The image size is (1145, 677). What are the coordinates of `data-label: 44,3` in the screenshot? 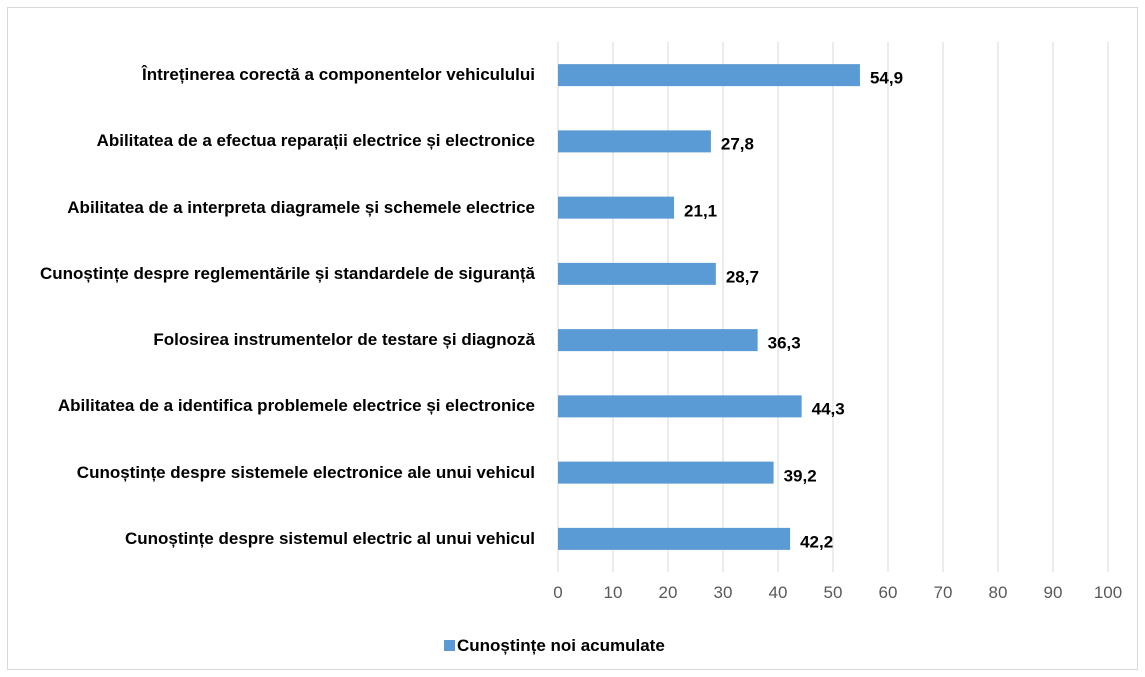 It's located at (828, 409).